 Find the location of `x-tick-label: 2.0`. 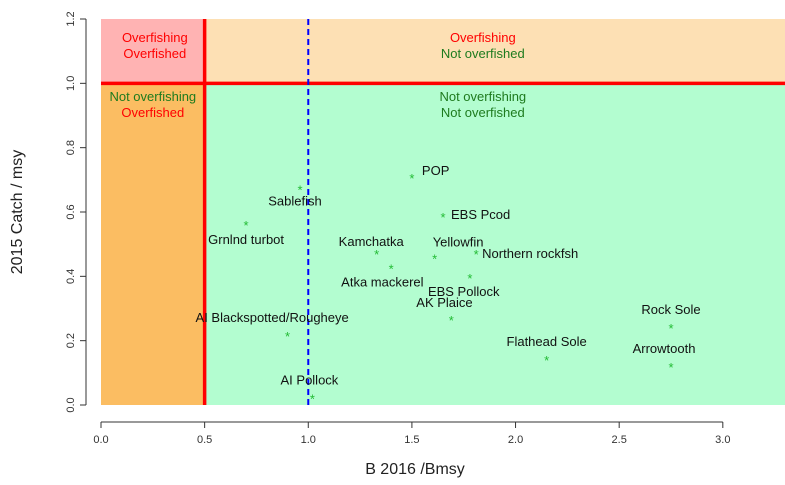

x-tick-label: 2.0 is located at coordinates (515, 440).